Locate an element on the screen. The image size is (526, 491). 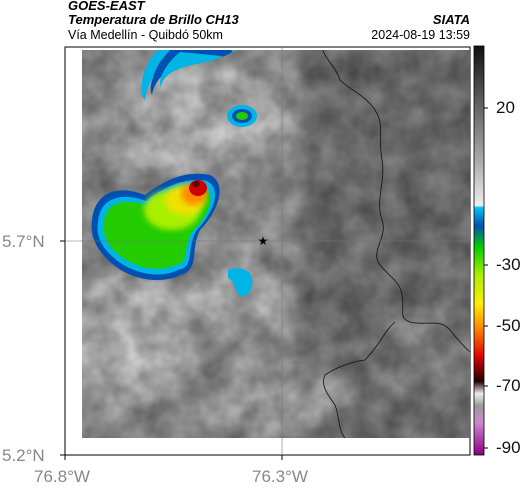
region-label: Vía Medellín - Quibdó 50km is located at coordinates (145, 35).